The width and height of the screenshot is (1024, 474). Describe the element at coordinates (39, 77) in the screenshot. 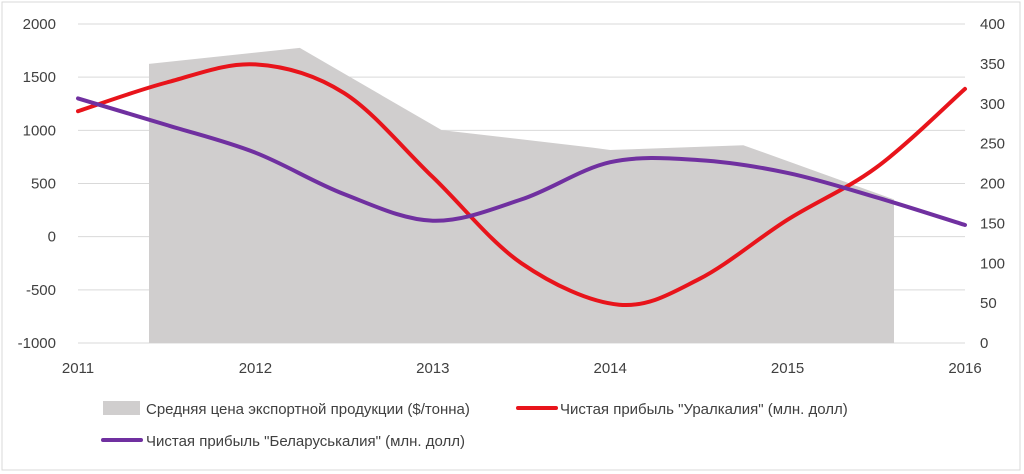

I see `left-tick-label: 1500` at that location.